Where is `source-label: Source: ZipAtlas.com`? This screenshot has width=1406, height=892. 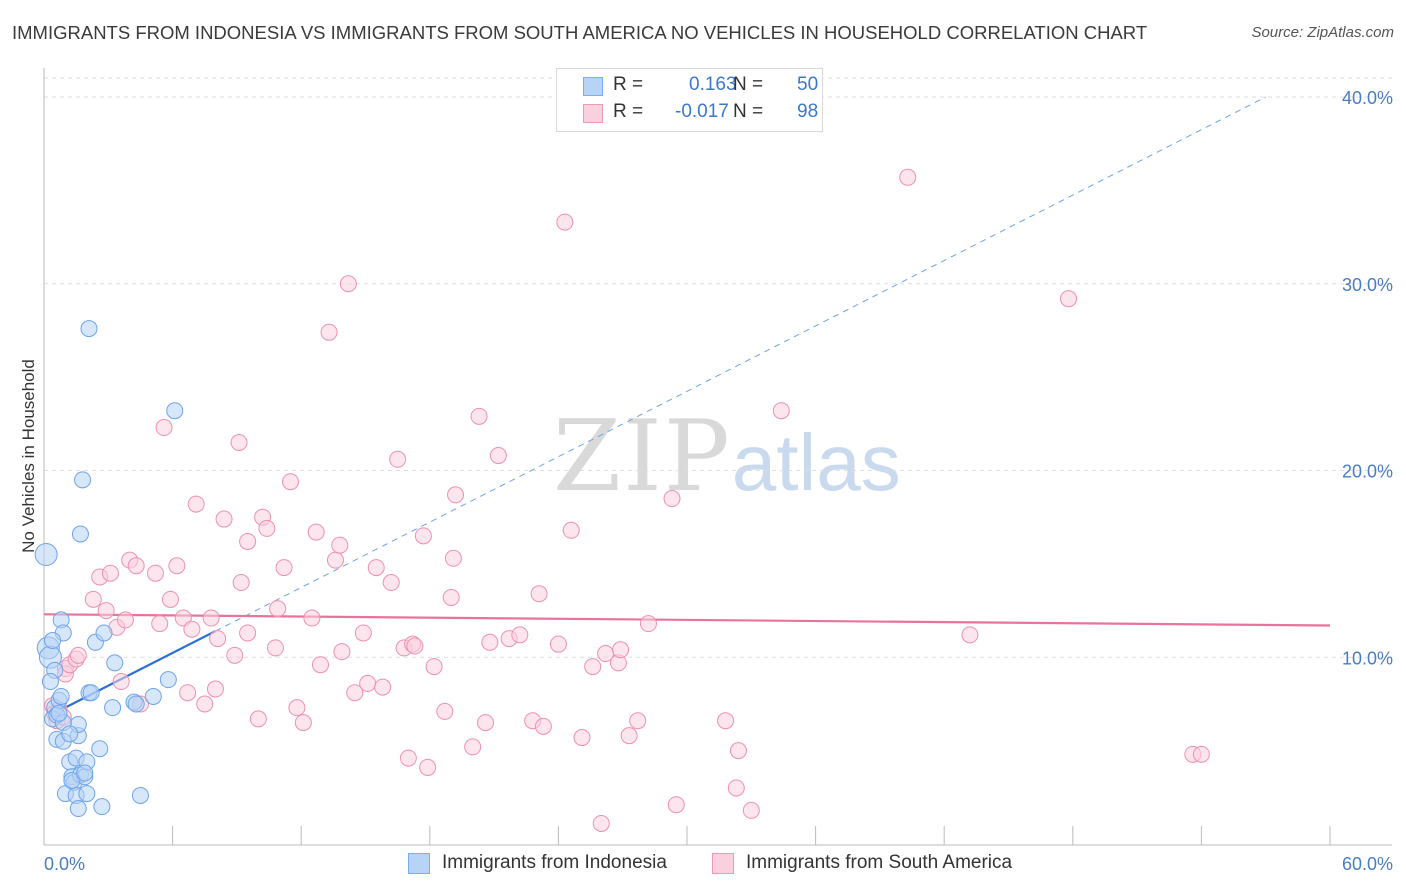 source-label: Source: ZipAtlas.com is located at coordinates (1322, 32).